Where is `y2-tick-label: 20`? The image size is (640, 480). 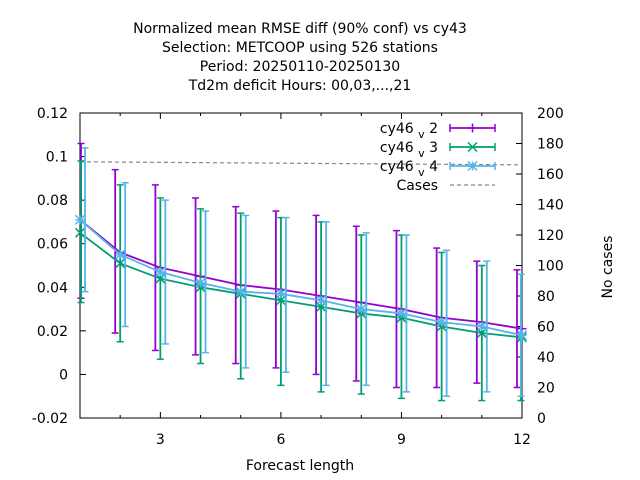 y2-tick-label: 20 is located at coordinates (546, 389).